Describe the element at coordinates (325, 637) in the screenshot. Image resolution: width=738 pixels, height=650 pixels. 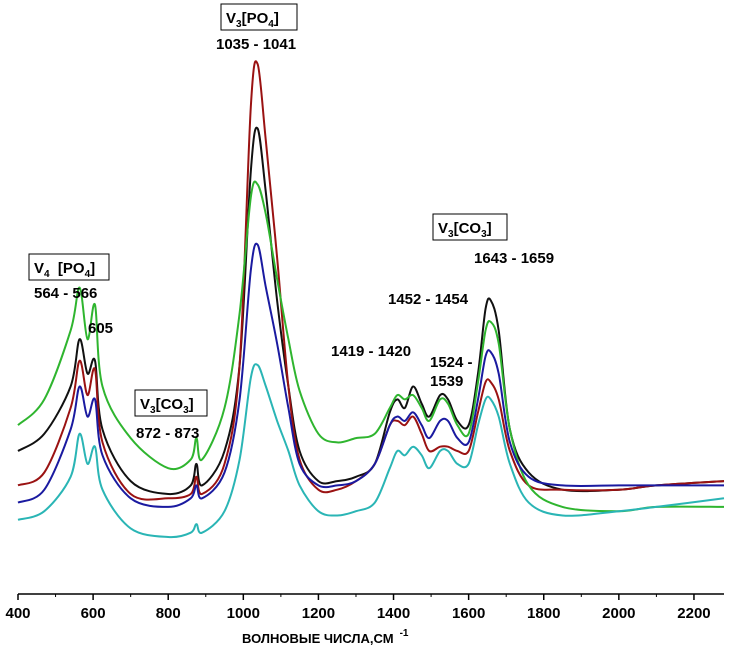
I see `x-axis-label: ВОЛНОВЫЕ ЧИСЛА,СМ -1` at that location.